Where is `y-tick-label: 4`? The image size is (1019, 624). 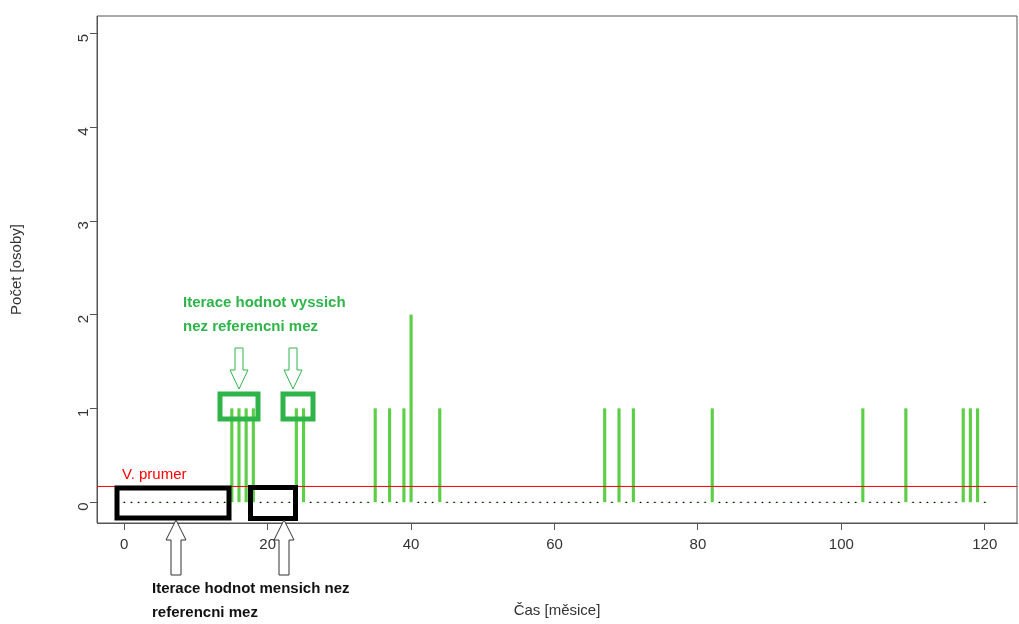
y-tick-label: 4 is located at coordinates (83, 131).